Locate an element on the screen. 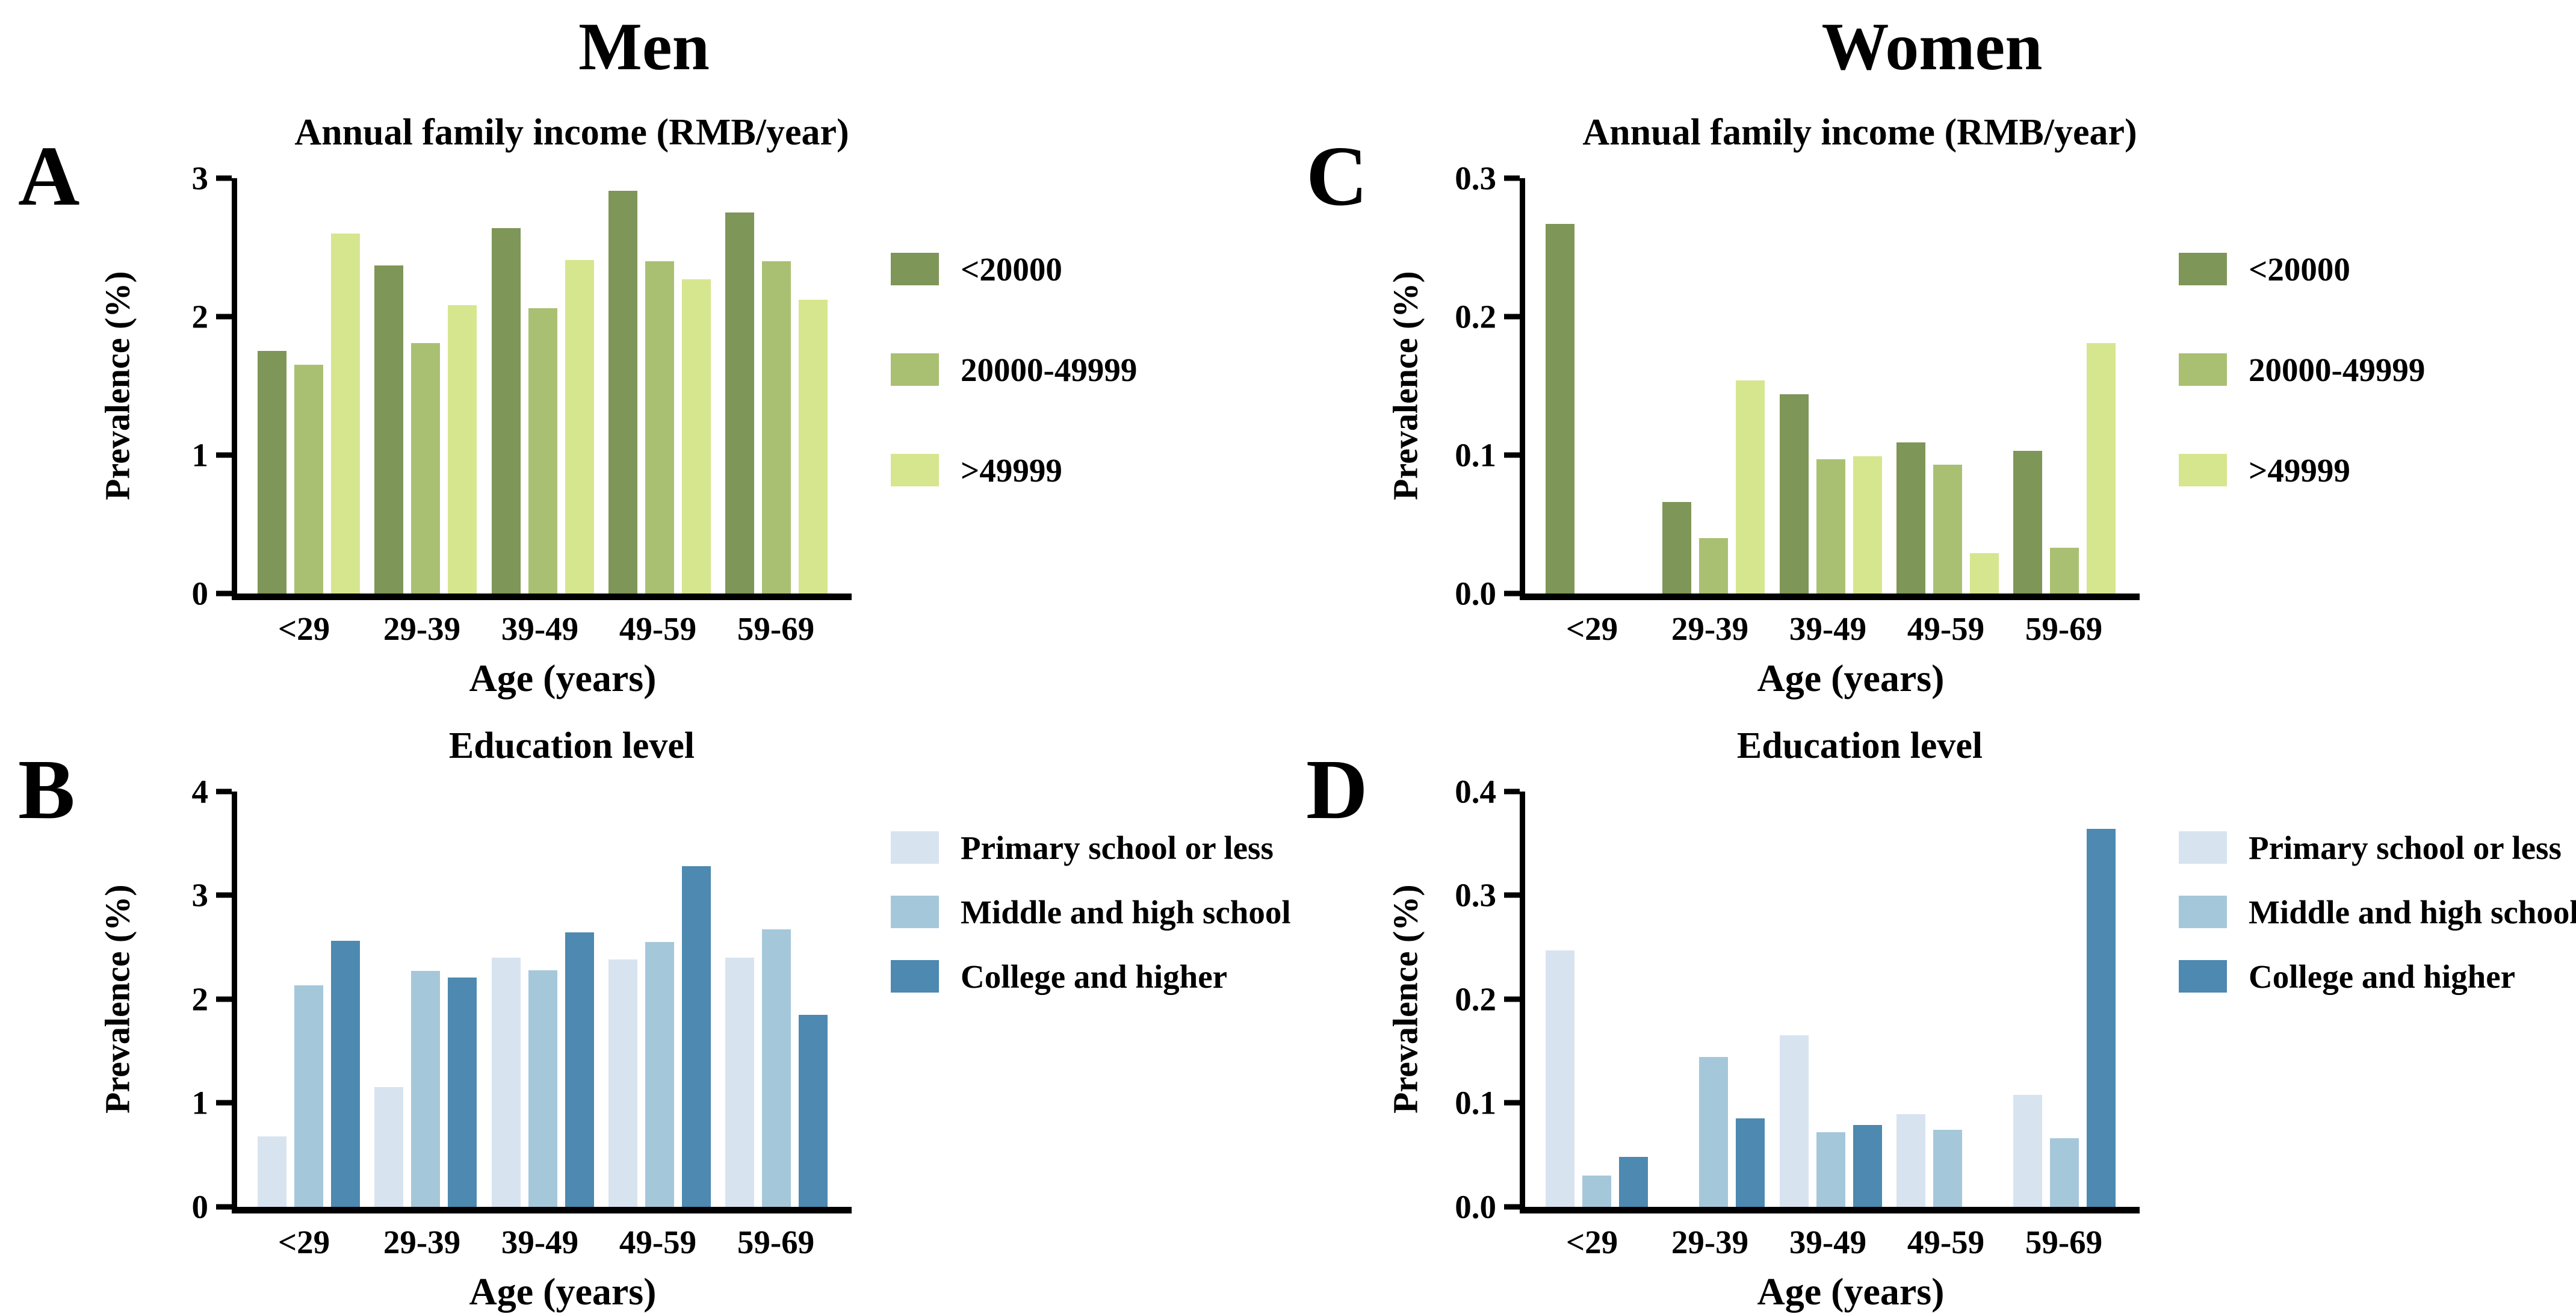 This screenshot has width=2576, height=1314. panel-a-plot-area: 3 2 1 0 is located at coordinates (522, 385).